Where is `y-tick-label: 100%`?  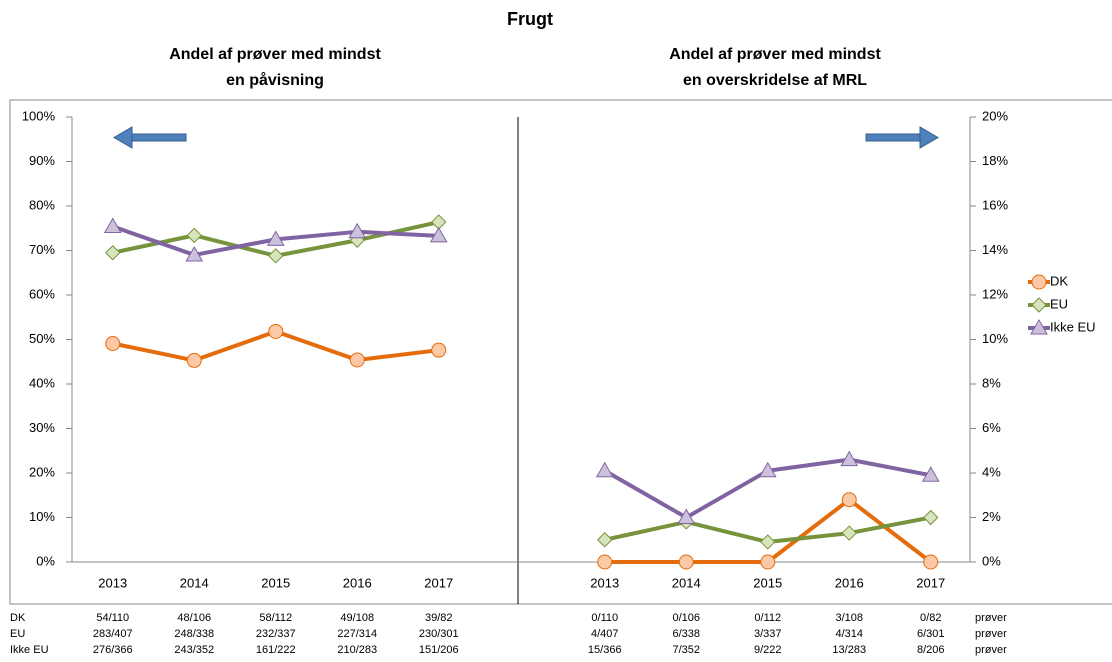
y-tick-label: 100% is located at coordinates (39, 115).